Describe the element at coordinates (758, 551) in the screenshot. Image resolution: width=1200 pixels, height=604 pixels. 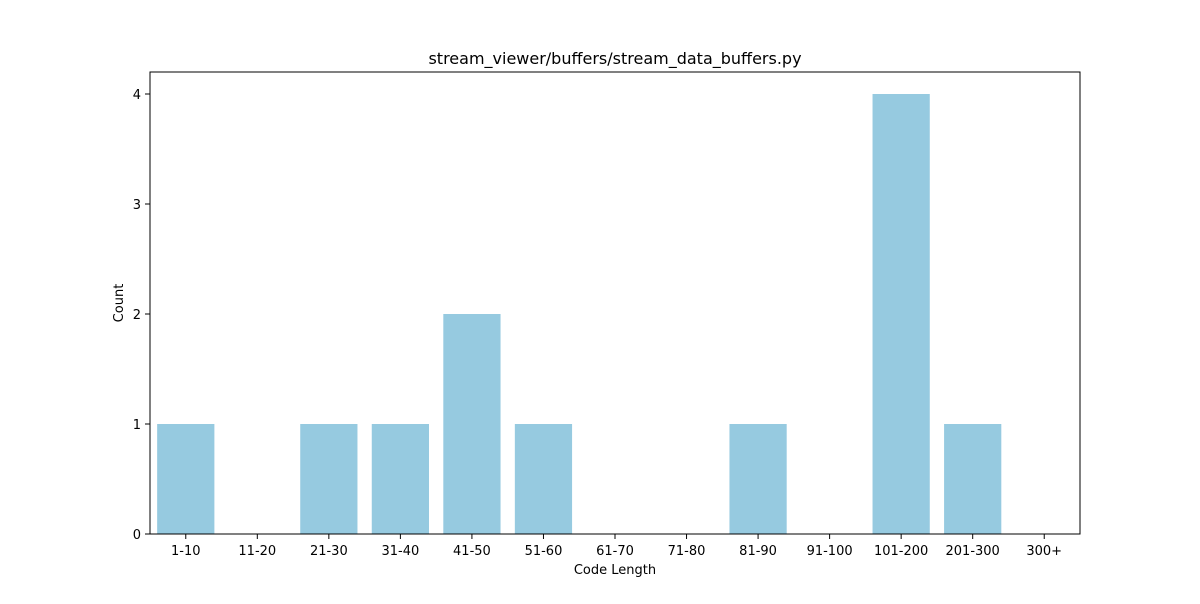
I see `x-tick-label: 81-90` at that location.